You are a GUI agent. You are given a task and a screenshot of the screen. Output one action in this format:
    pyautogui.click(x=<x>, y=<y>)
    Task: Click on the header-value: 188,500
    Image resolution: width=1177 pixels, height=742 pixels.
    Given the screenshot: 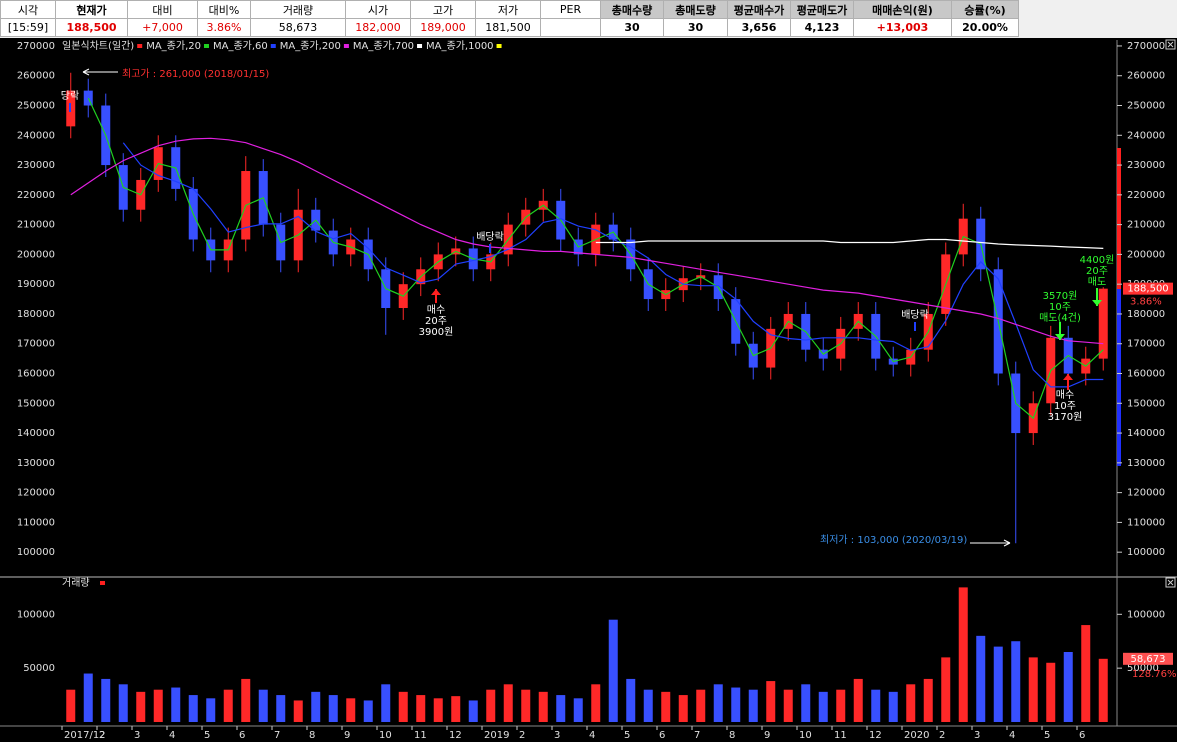 What is the action you would take?
    pyautogui.click(x=91, y=27)
    